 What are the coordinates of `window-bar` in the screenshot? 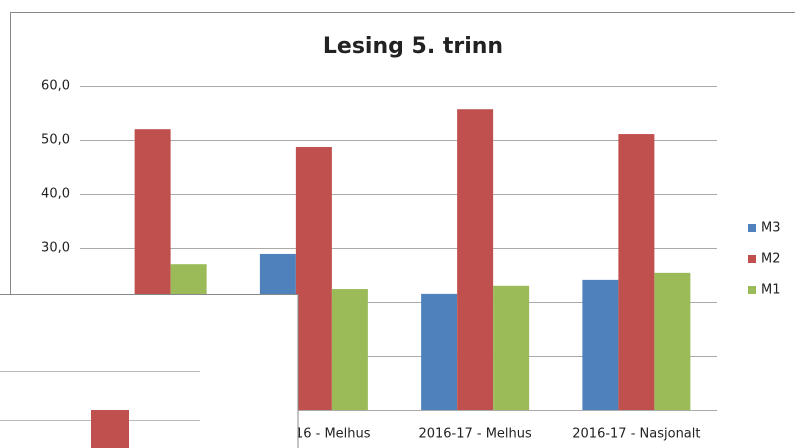 It's located at (110, 429).